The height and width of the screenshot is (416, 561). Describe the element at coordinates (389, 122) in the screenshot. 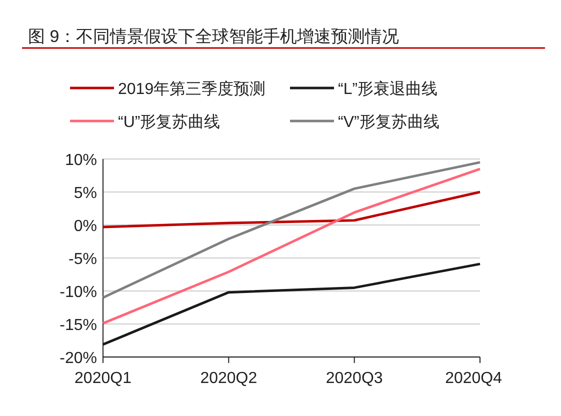

I see `legend-label: “V”形复苏曲线` at that location.